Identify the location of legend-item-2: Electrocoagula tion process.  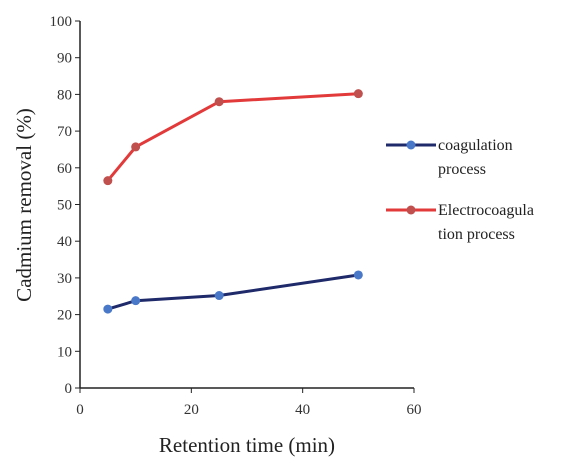
(460, 222).